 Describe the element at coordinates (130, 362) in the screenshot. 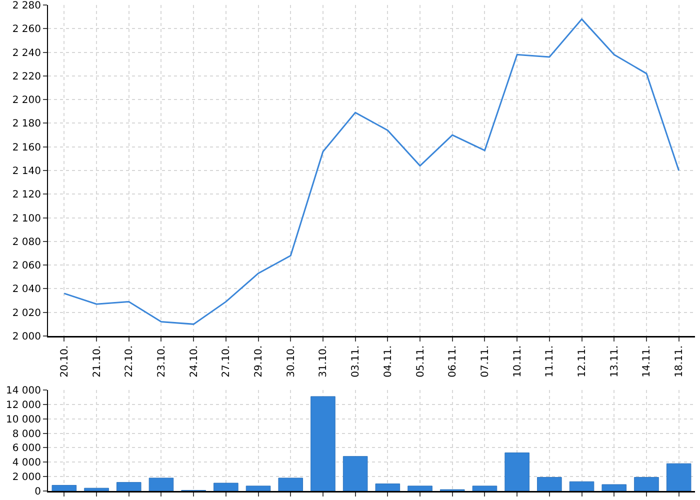

I see `x-tick-label: 22.10.` at that location.